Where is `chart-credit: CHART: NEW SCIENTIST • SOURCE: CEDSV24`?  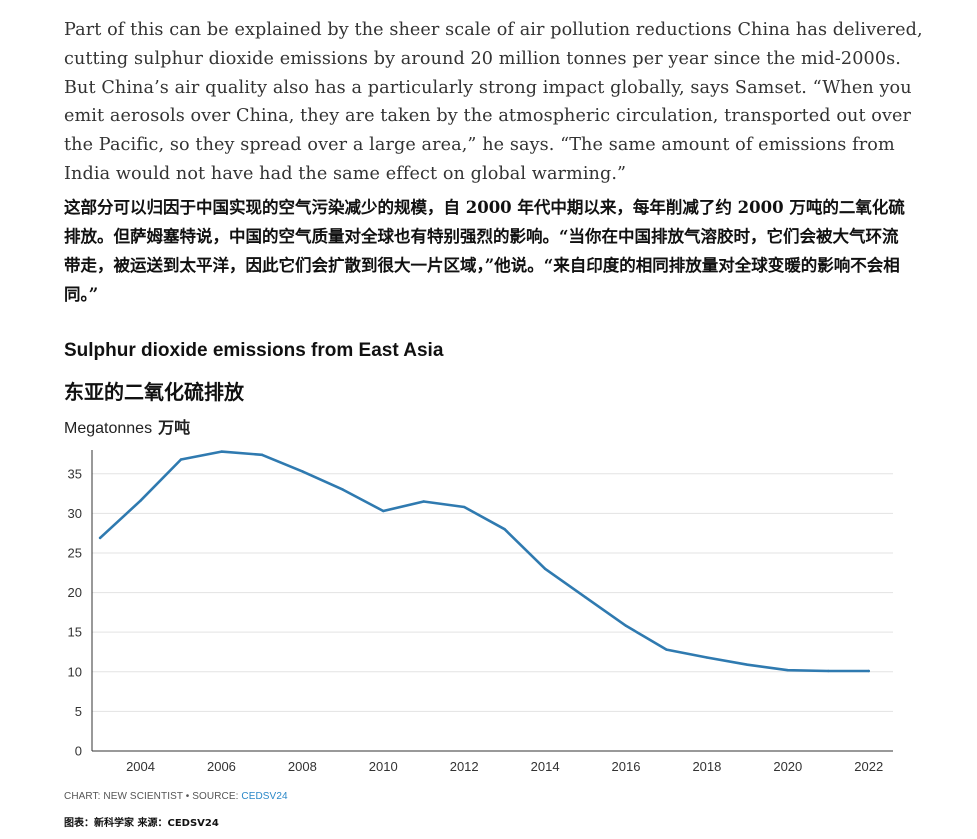 chart-credit: CHART: NEW SCIENTIST • SOURCE: CEDSV24 is located at coordinates (176, 796).